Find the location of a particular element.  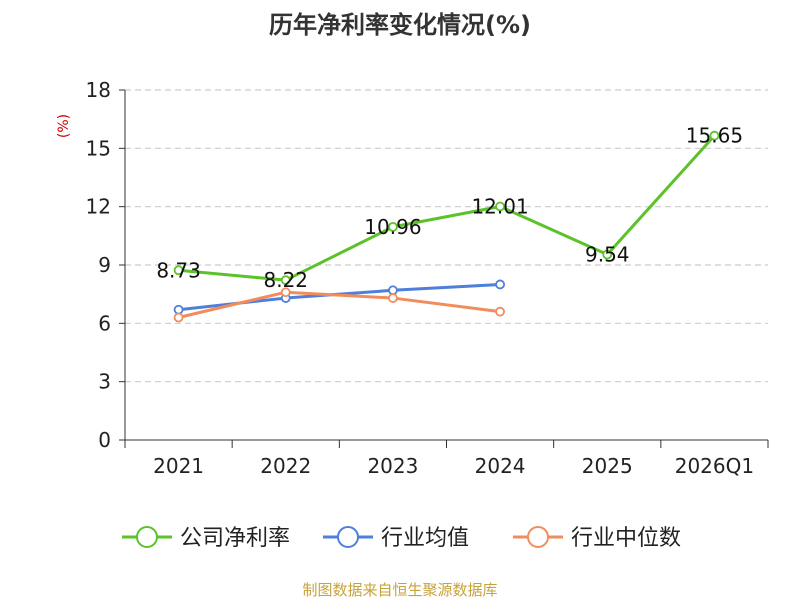

data-label: 10.96 is located at coordinates (392, 227).